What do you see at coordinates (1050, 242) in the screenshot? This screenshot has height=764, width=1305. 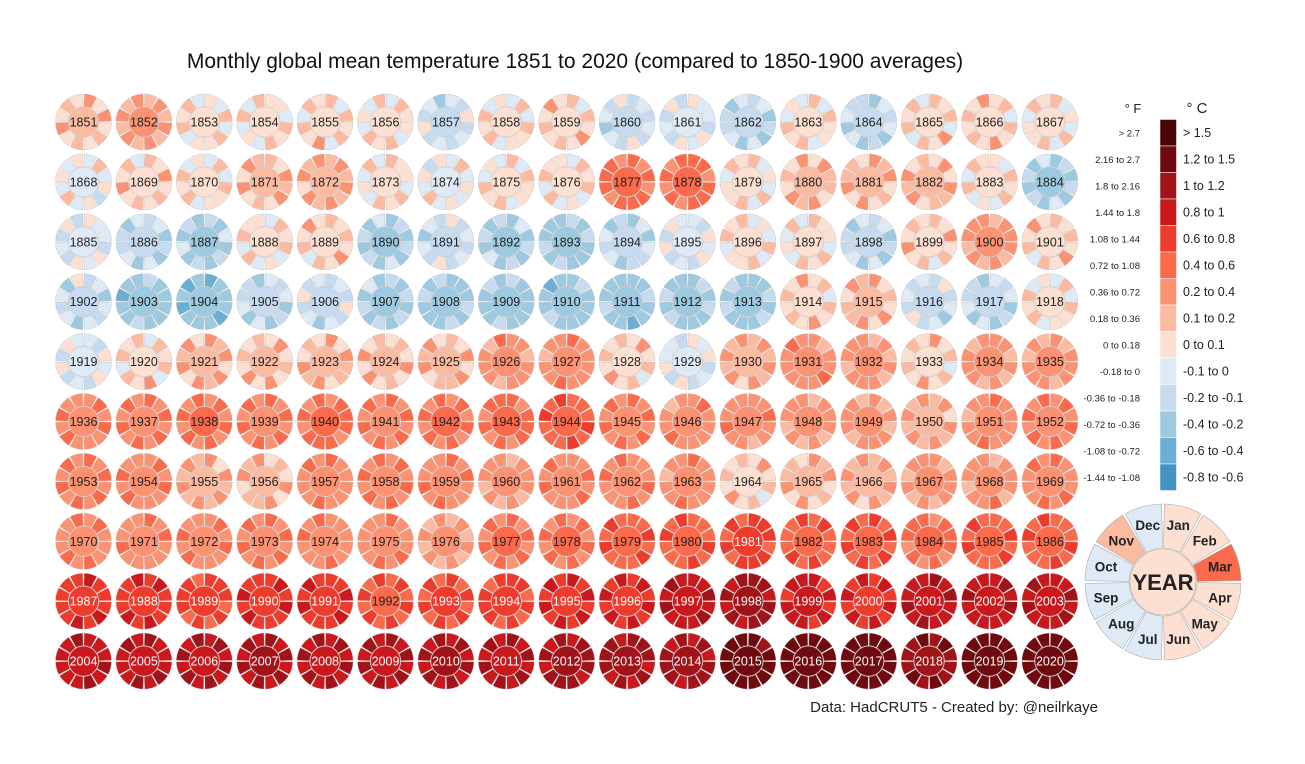 I see `year-label: 1901` at bounding box center [1050, 242].